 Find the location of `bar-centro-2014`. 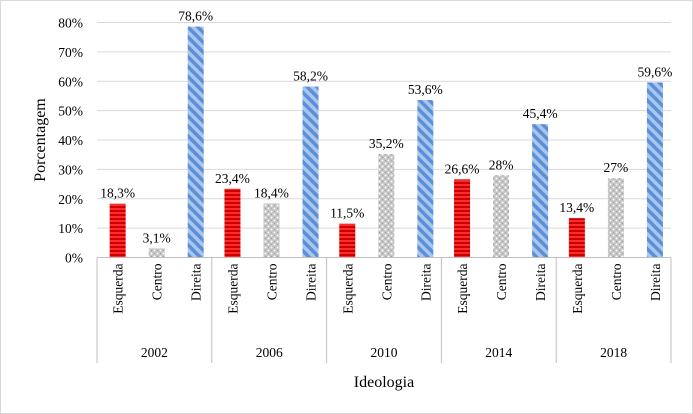

bar-centro-2014 is located at coordinates (501, 216).